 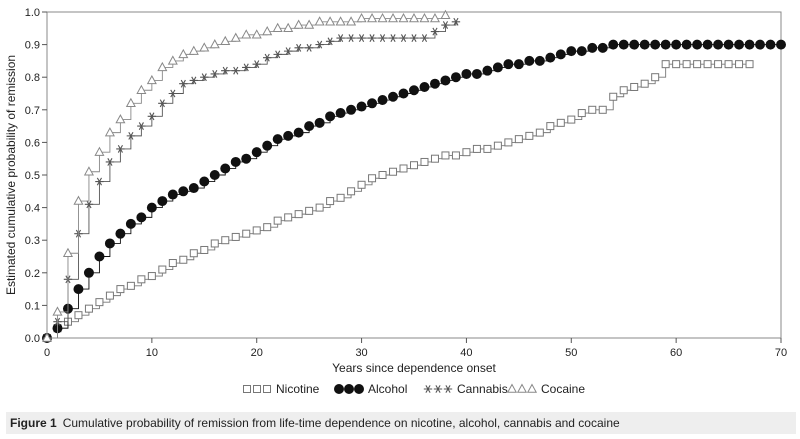 I want to click on legend-item-alcohol: Alcohol, so click(x=370, y=389).